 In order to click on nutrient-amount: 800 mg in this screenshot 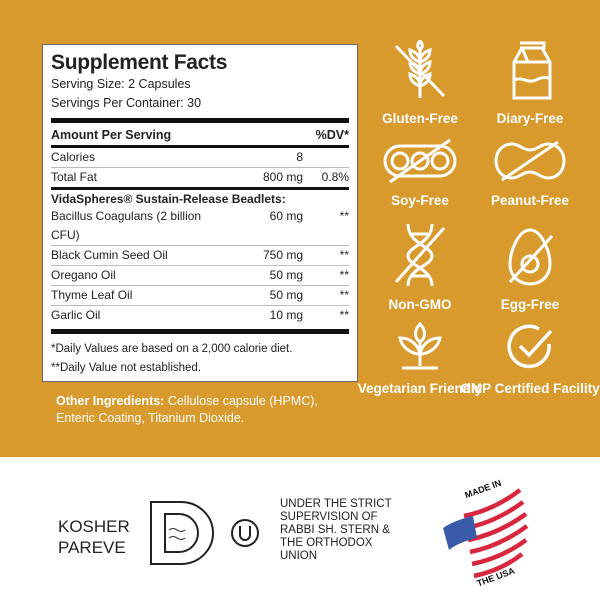, I will do `click(282, 177)`.